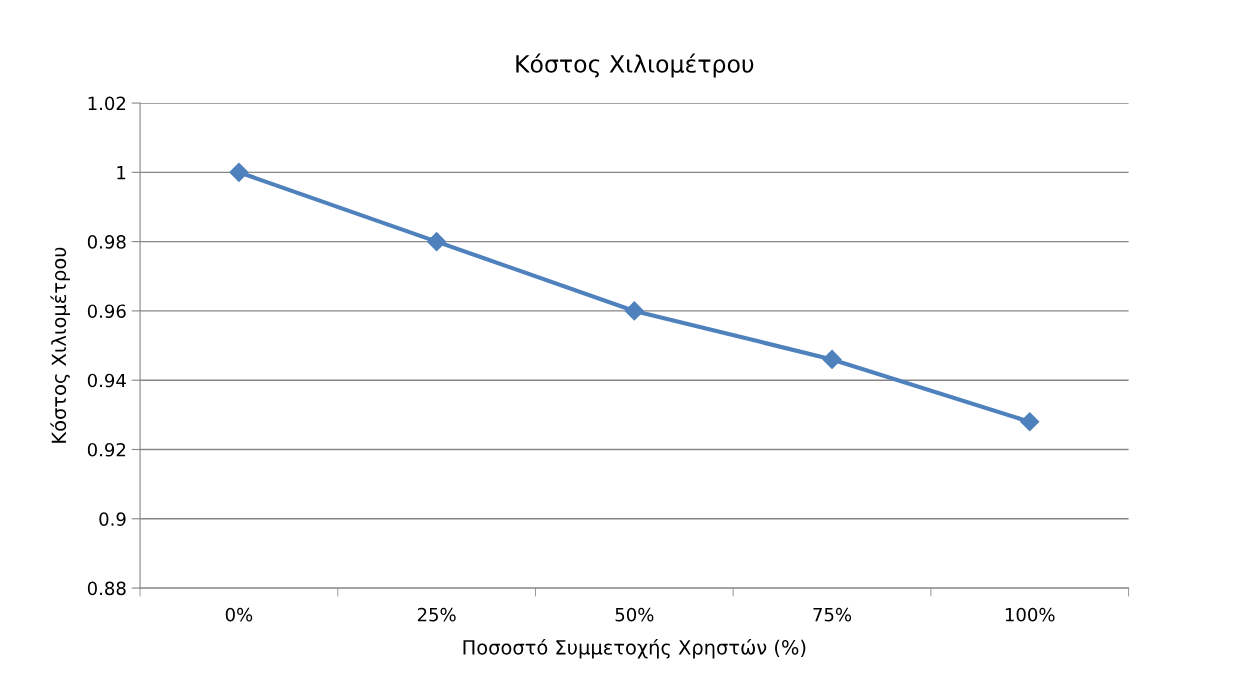 The width and height of the screenshot is (1245, 687). What do you see at coordinates (634, 648) in the screenshot?
I see `x-axis-title: Ποσοστό Συμμετοχής Χρηστών (%)` at bounding box center [634, 648].